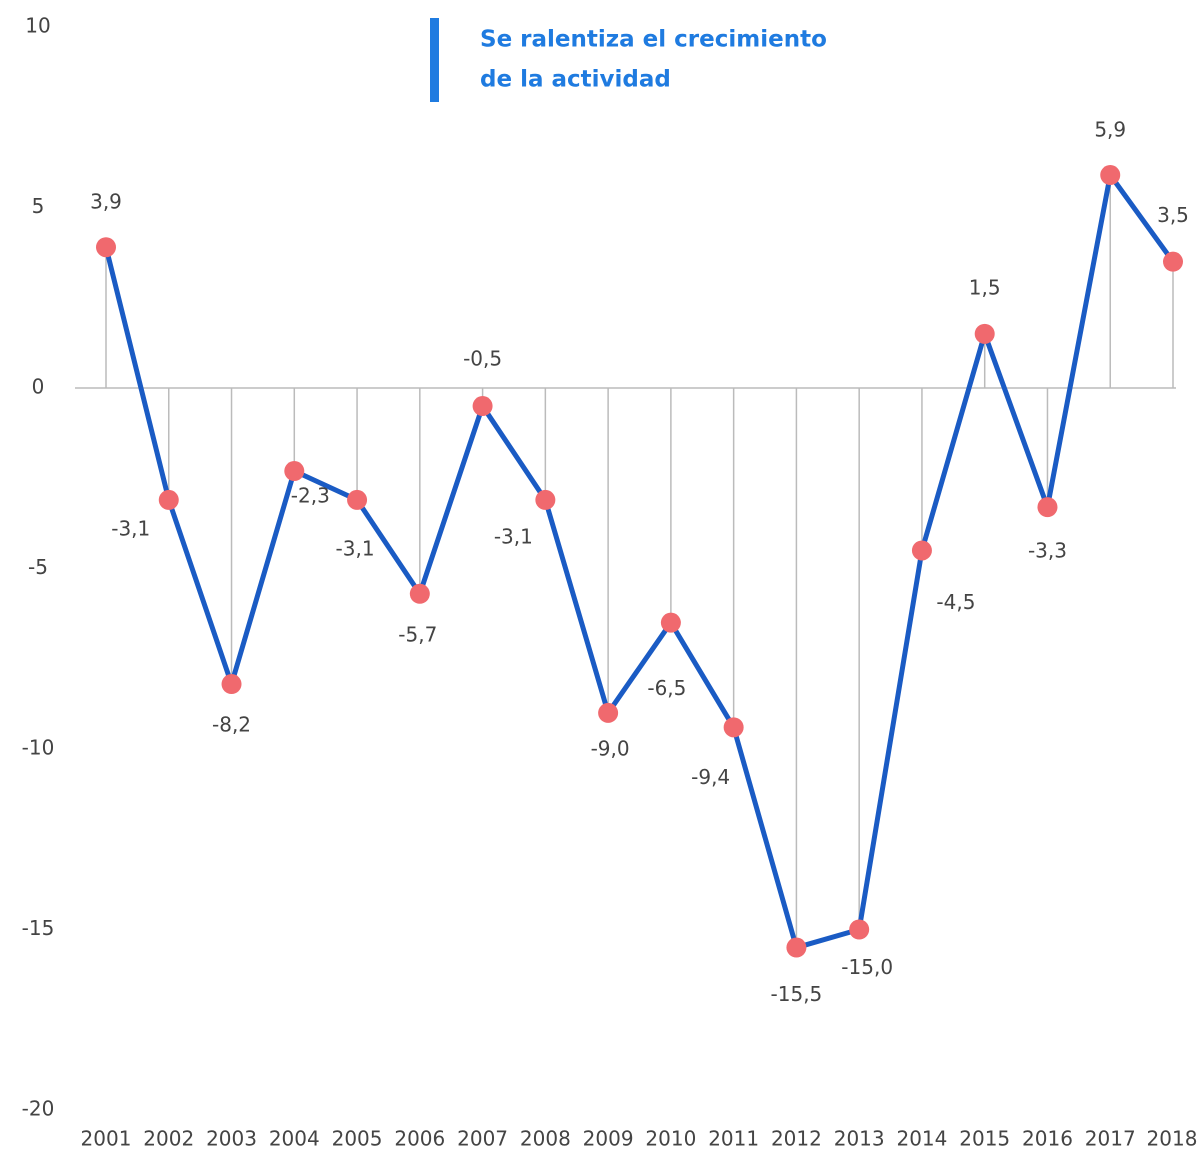 This screenshot has width=1203, height=1151. Describe the element at coordinates (38, 928) in the screenshot. I see `y-tick-label: -15` at that location.